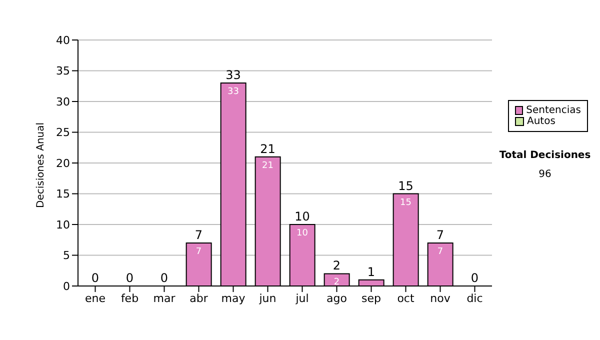 This screenshot has width=600, height=340. What do you see at coordinates (268, 165) in the screenshot?
I see `data-label: 21` at bounding box center [268, 165].